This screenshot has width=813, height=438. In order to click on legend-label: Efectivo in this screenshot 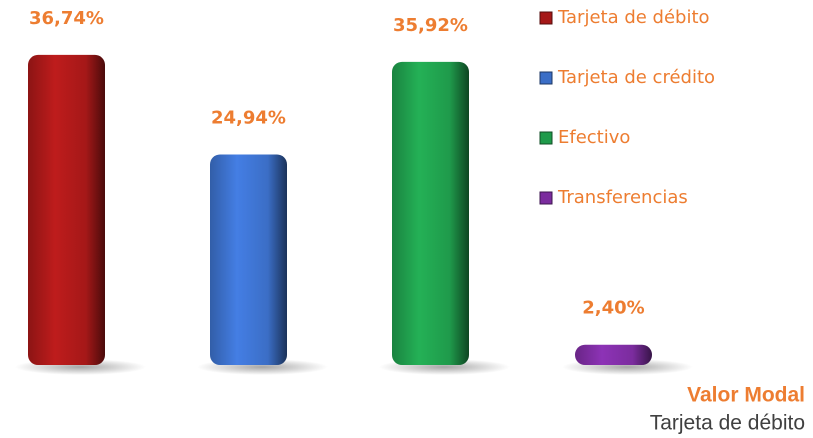, I will do `click(594, 137)`.